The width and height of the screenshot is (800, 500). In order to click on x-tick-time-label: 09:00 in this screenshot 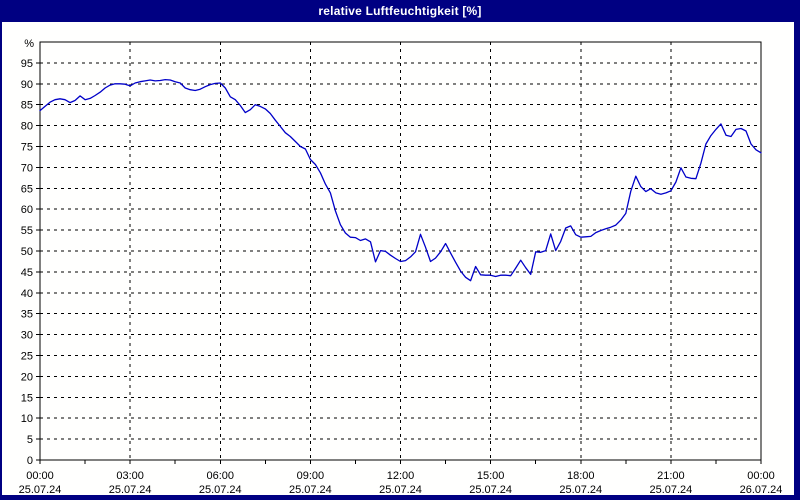, I will do `click(311, 476)`.